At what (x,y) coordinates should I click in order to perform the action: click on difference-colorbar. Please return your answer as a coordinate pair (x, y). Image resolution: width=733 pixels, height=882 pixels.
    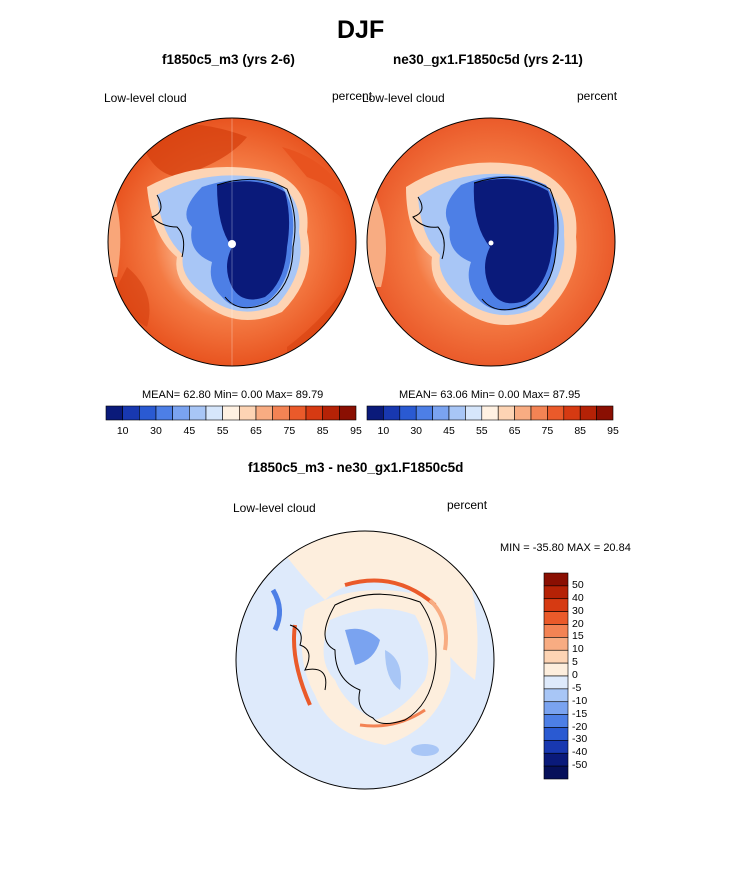
    Looking at the image, I should click on (556, 676).